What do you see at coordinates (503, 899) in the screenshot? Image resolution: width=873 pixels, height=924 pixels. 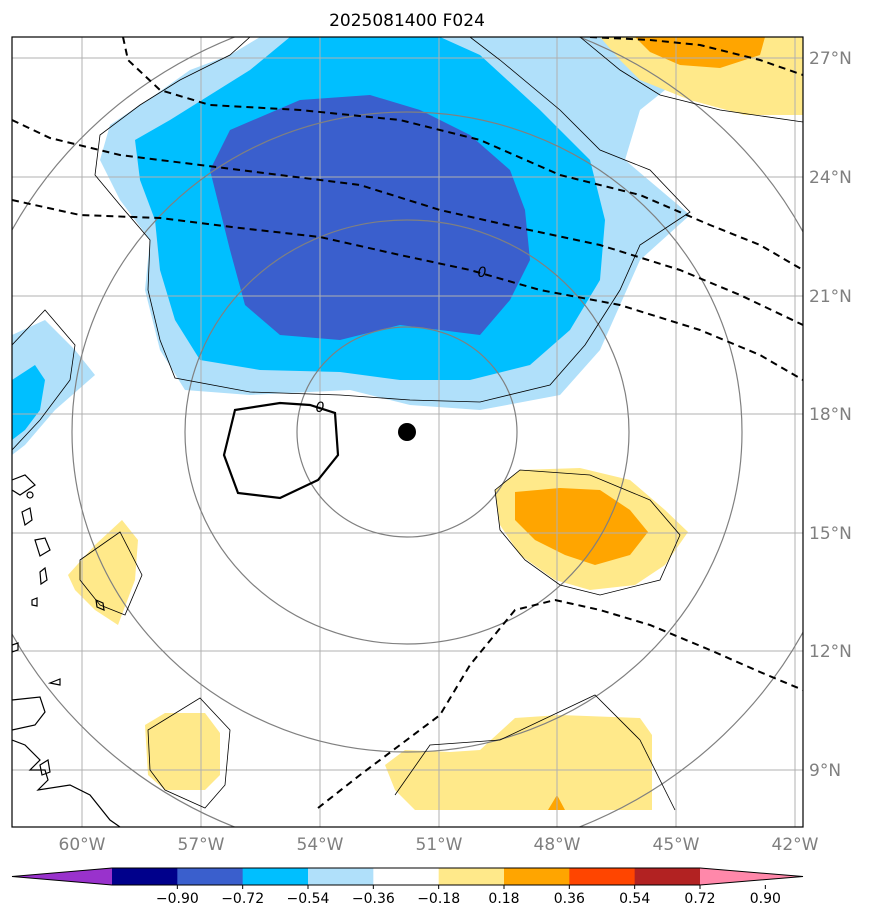 I see `colorbar-label: 0.18` at bounding box center [503, 899].